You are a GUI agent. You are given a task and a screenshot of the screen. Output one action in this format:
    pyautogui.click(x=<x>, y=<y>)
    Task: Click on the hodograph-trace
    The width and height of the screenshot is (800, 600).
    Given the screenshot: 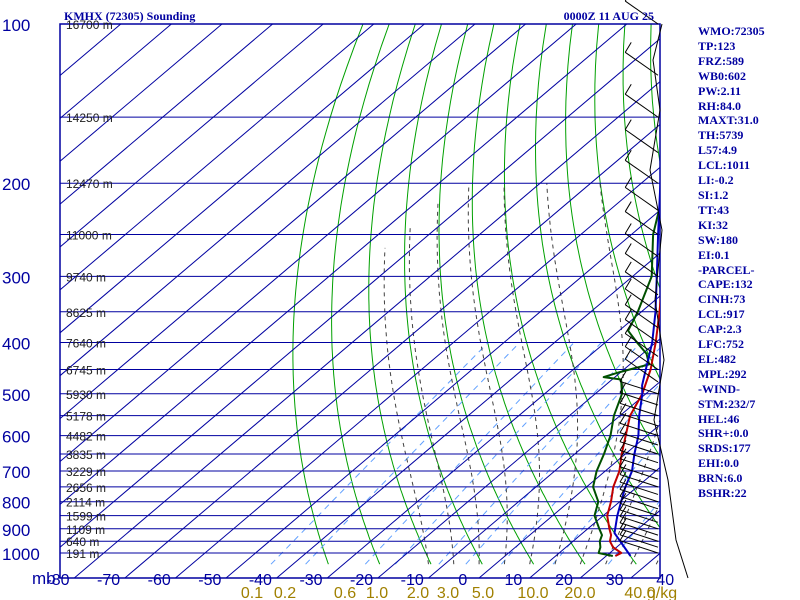 What is the action you would take?
    pyautogui.click(x=669, y=301)
    